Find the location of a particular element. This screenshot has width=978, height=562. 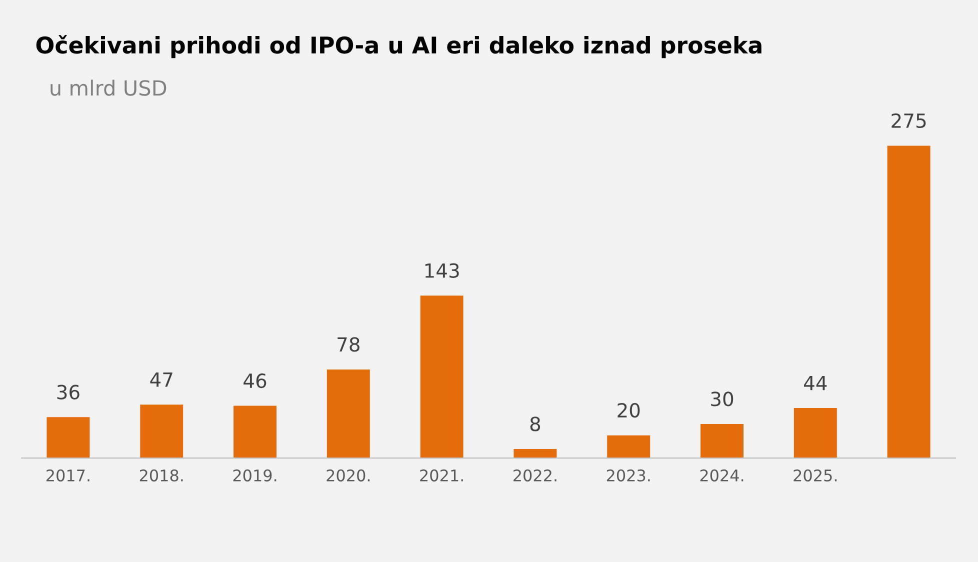

data-label: 8 is located at coordinates (535, 424).